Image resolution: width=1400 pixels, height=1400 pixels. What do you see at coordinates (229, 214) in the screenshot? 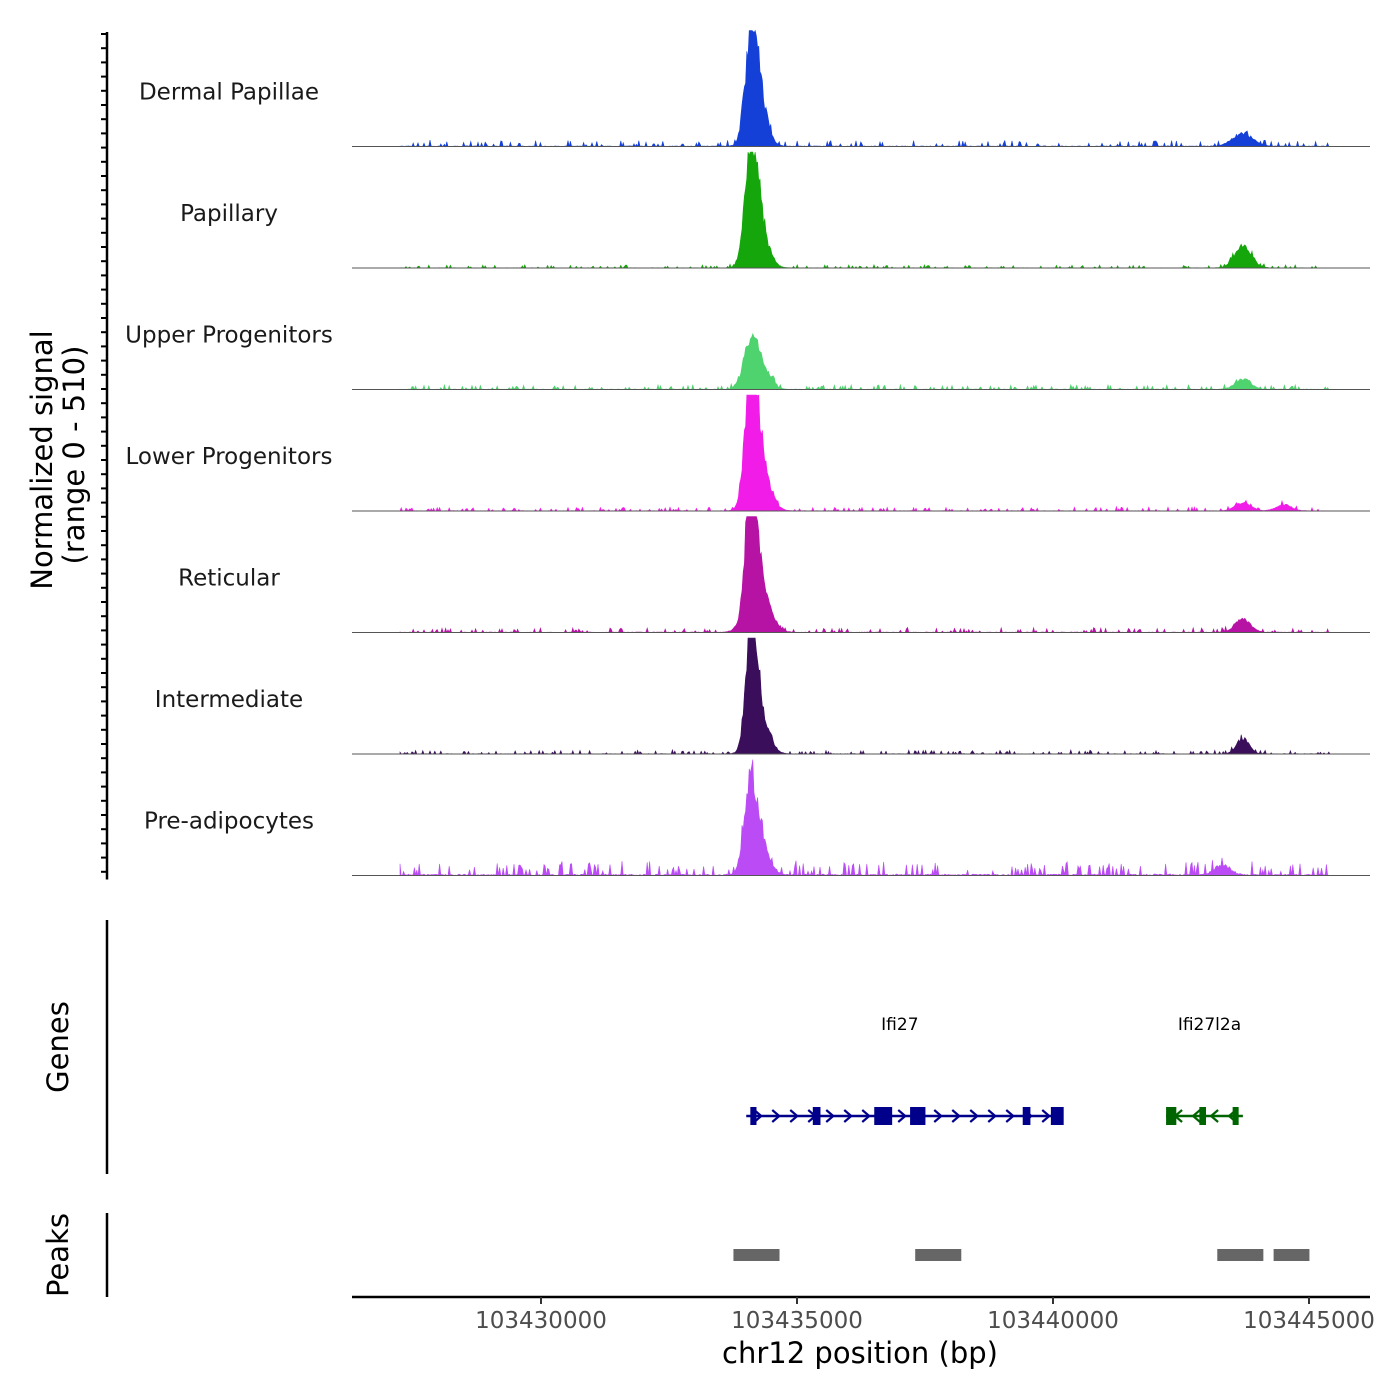
I see `track-label: Papillary` at bounding box center [229, 214].